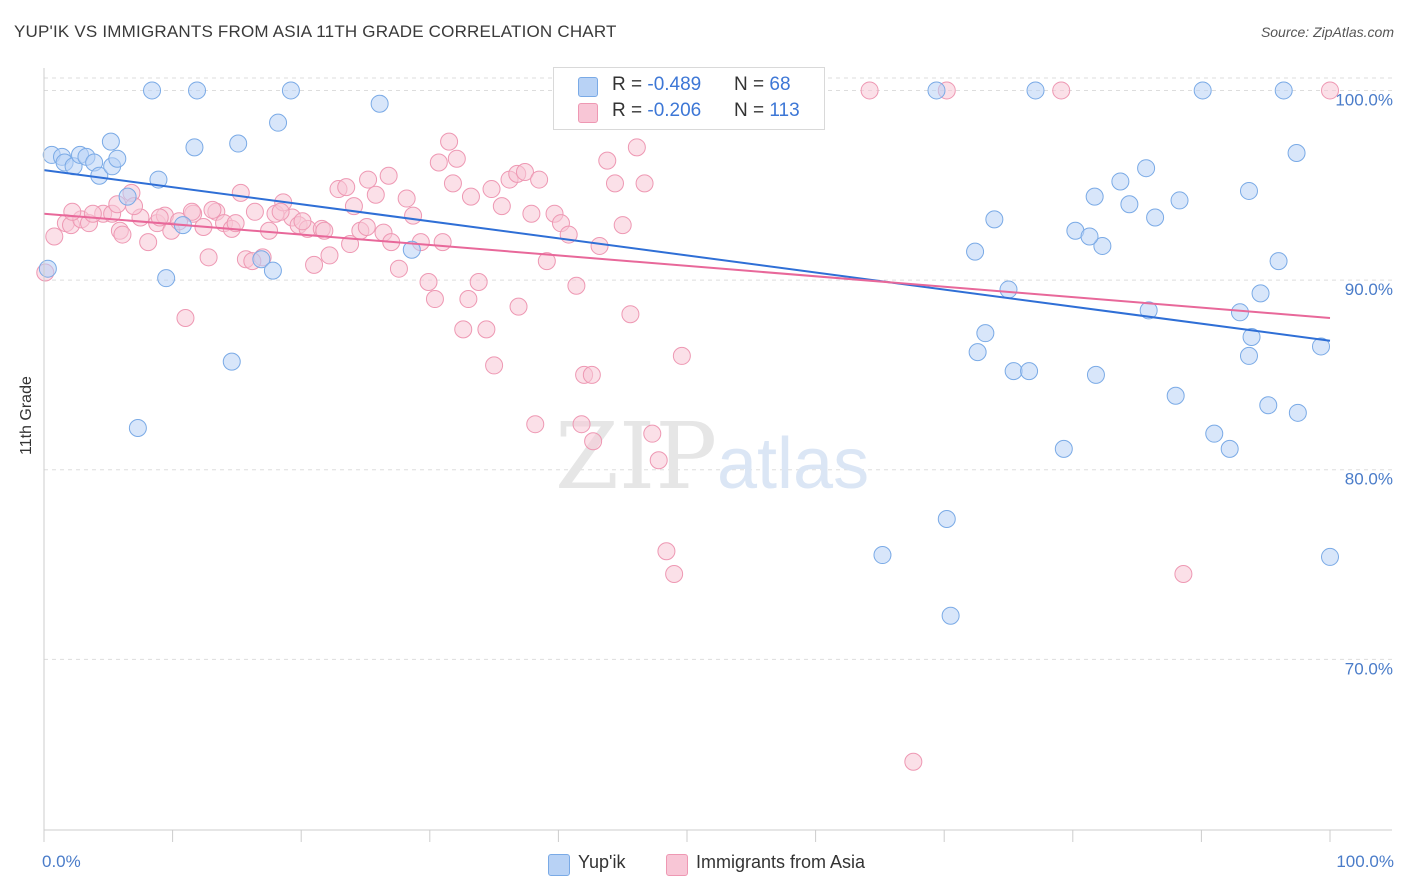  What do you see at coordinates (762, 84) in the screenshot?
I see `stats-n: N = 68` at bounding box center [762, 84].